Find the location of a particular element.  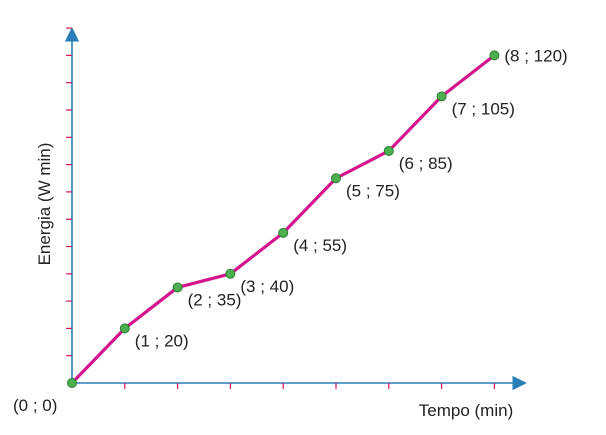

data-point-label: (6 ; 85) is located at coordinates (426, 163).